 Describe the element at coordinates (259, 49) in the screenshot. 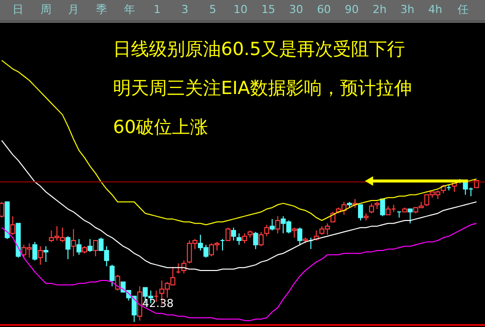

I see `text: 日线级别原油60.5又是再次受阻下行` at that location.